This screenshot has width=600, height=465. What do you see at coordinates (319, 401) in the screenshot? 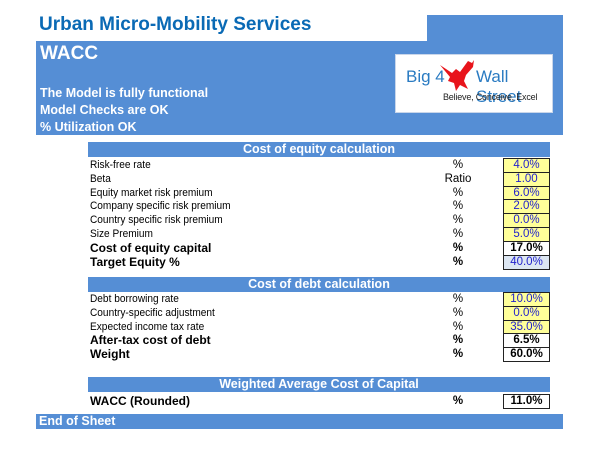
I see `wacc-row: WACC (Rounded)% 11.0%` at bounding box center [319, 401].